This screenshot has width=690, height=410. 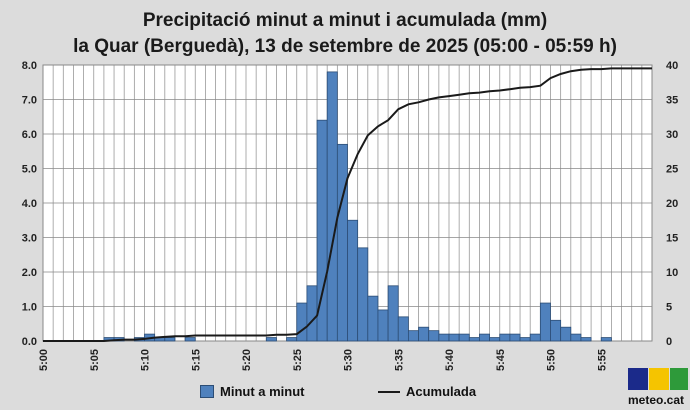 I want to click on legend-swatch-line, so click(x=389, y=391).